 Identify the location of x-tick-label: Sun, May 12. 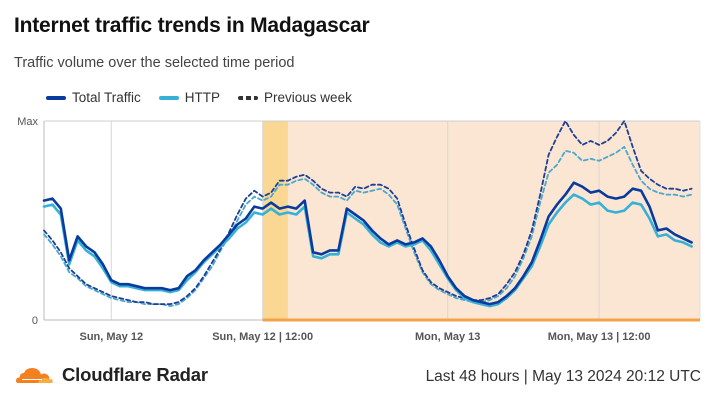
(111, 337).